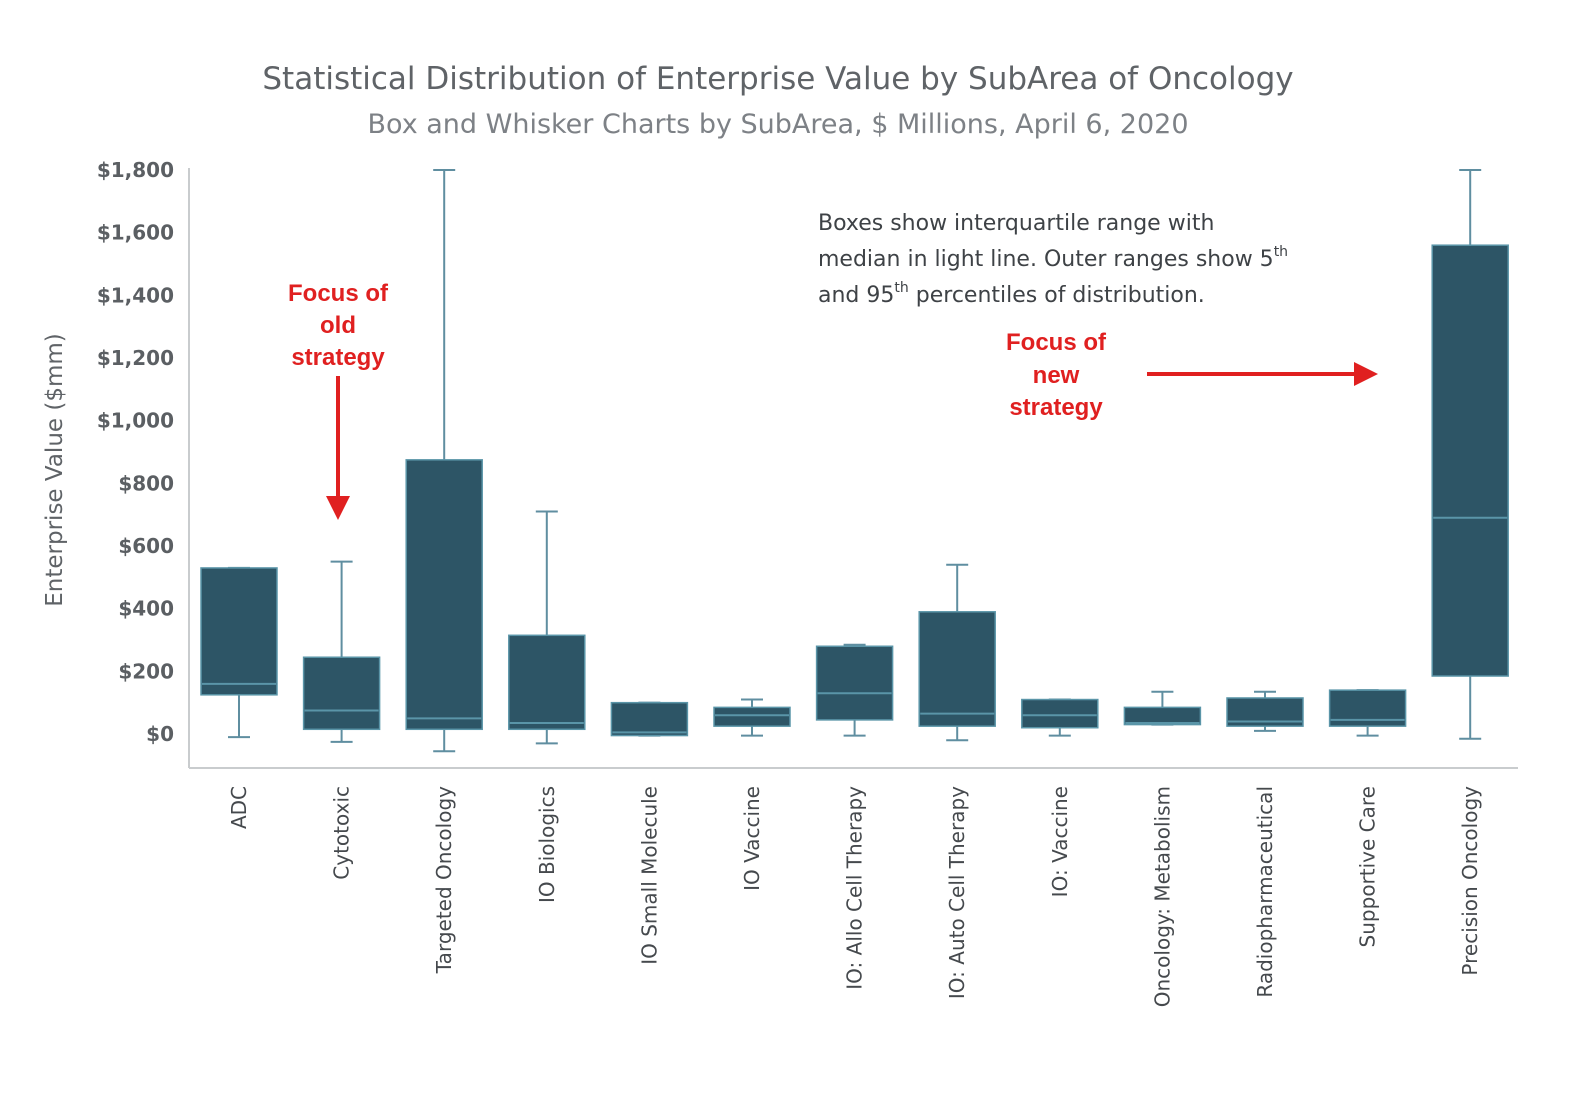 Image resolution: width=1574 pixels, height=1098 pixels. Describe the element at coordinates (338, 293) in the screenshot. I see `old-strategy-label-line-1: Focus of` at that location.